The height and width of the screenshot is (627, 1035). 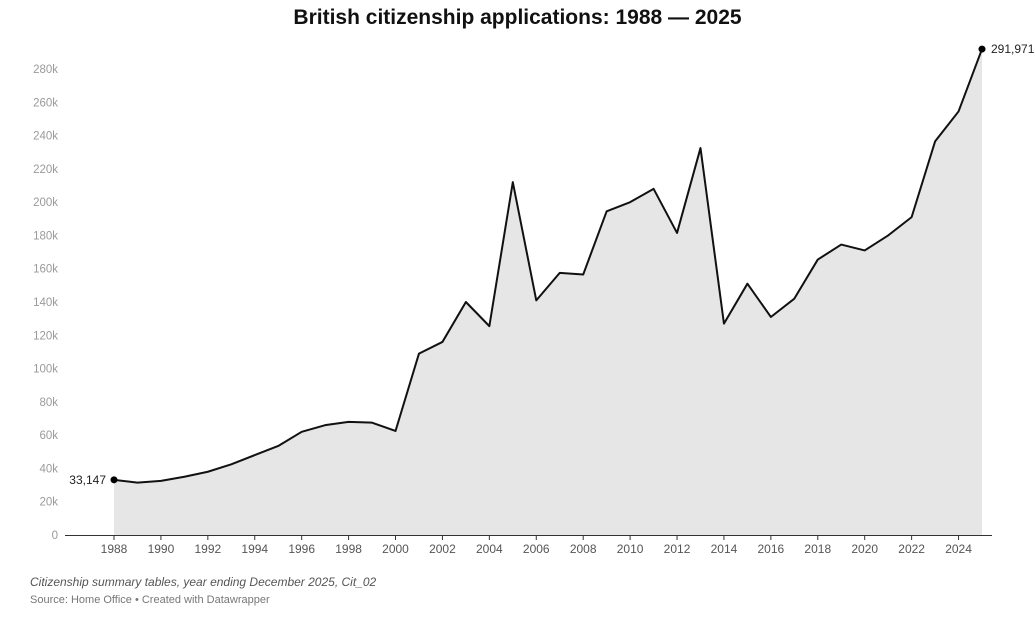 What do you see at coordinates (864, 549) in the screenshot?
I see `x-tick-label: 2020` at bounding box center [864, 549].